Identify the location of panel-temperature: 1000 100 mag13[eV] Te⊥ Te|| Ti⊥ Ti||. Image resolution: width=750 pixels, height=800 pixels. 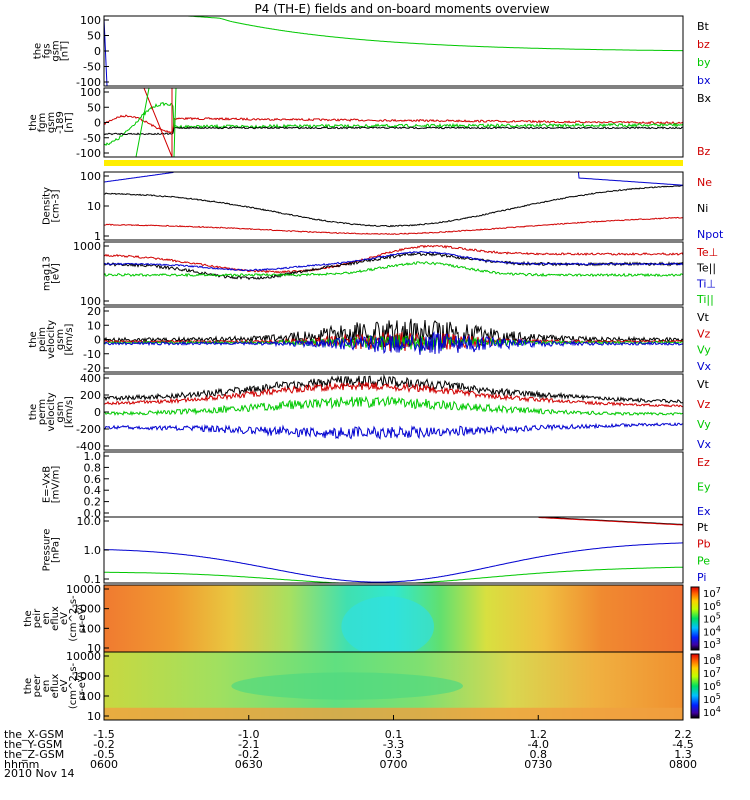
(380, 274).